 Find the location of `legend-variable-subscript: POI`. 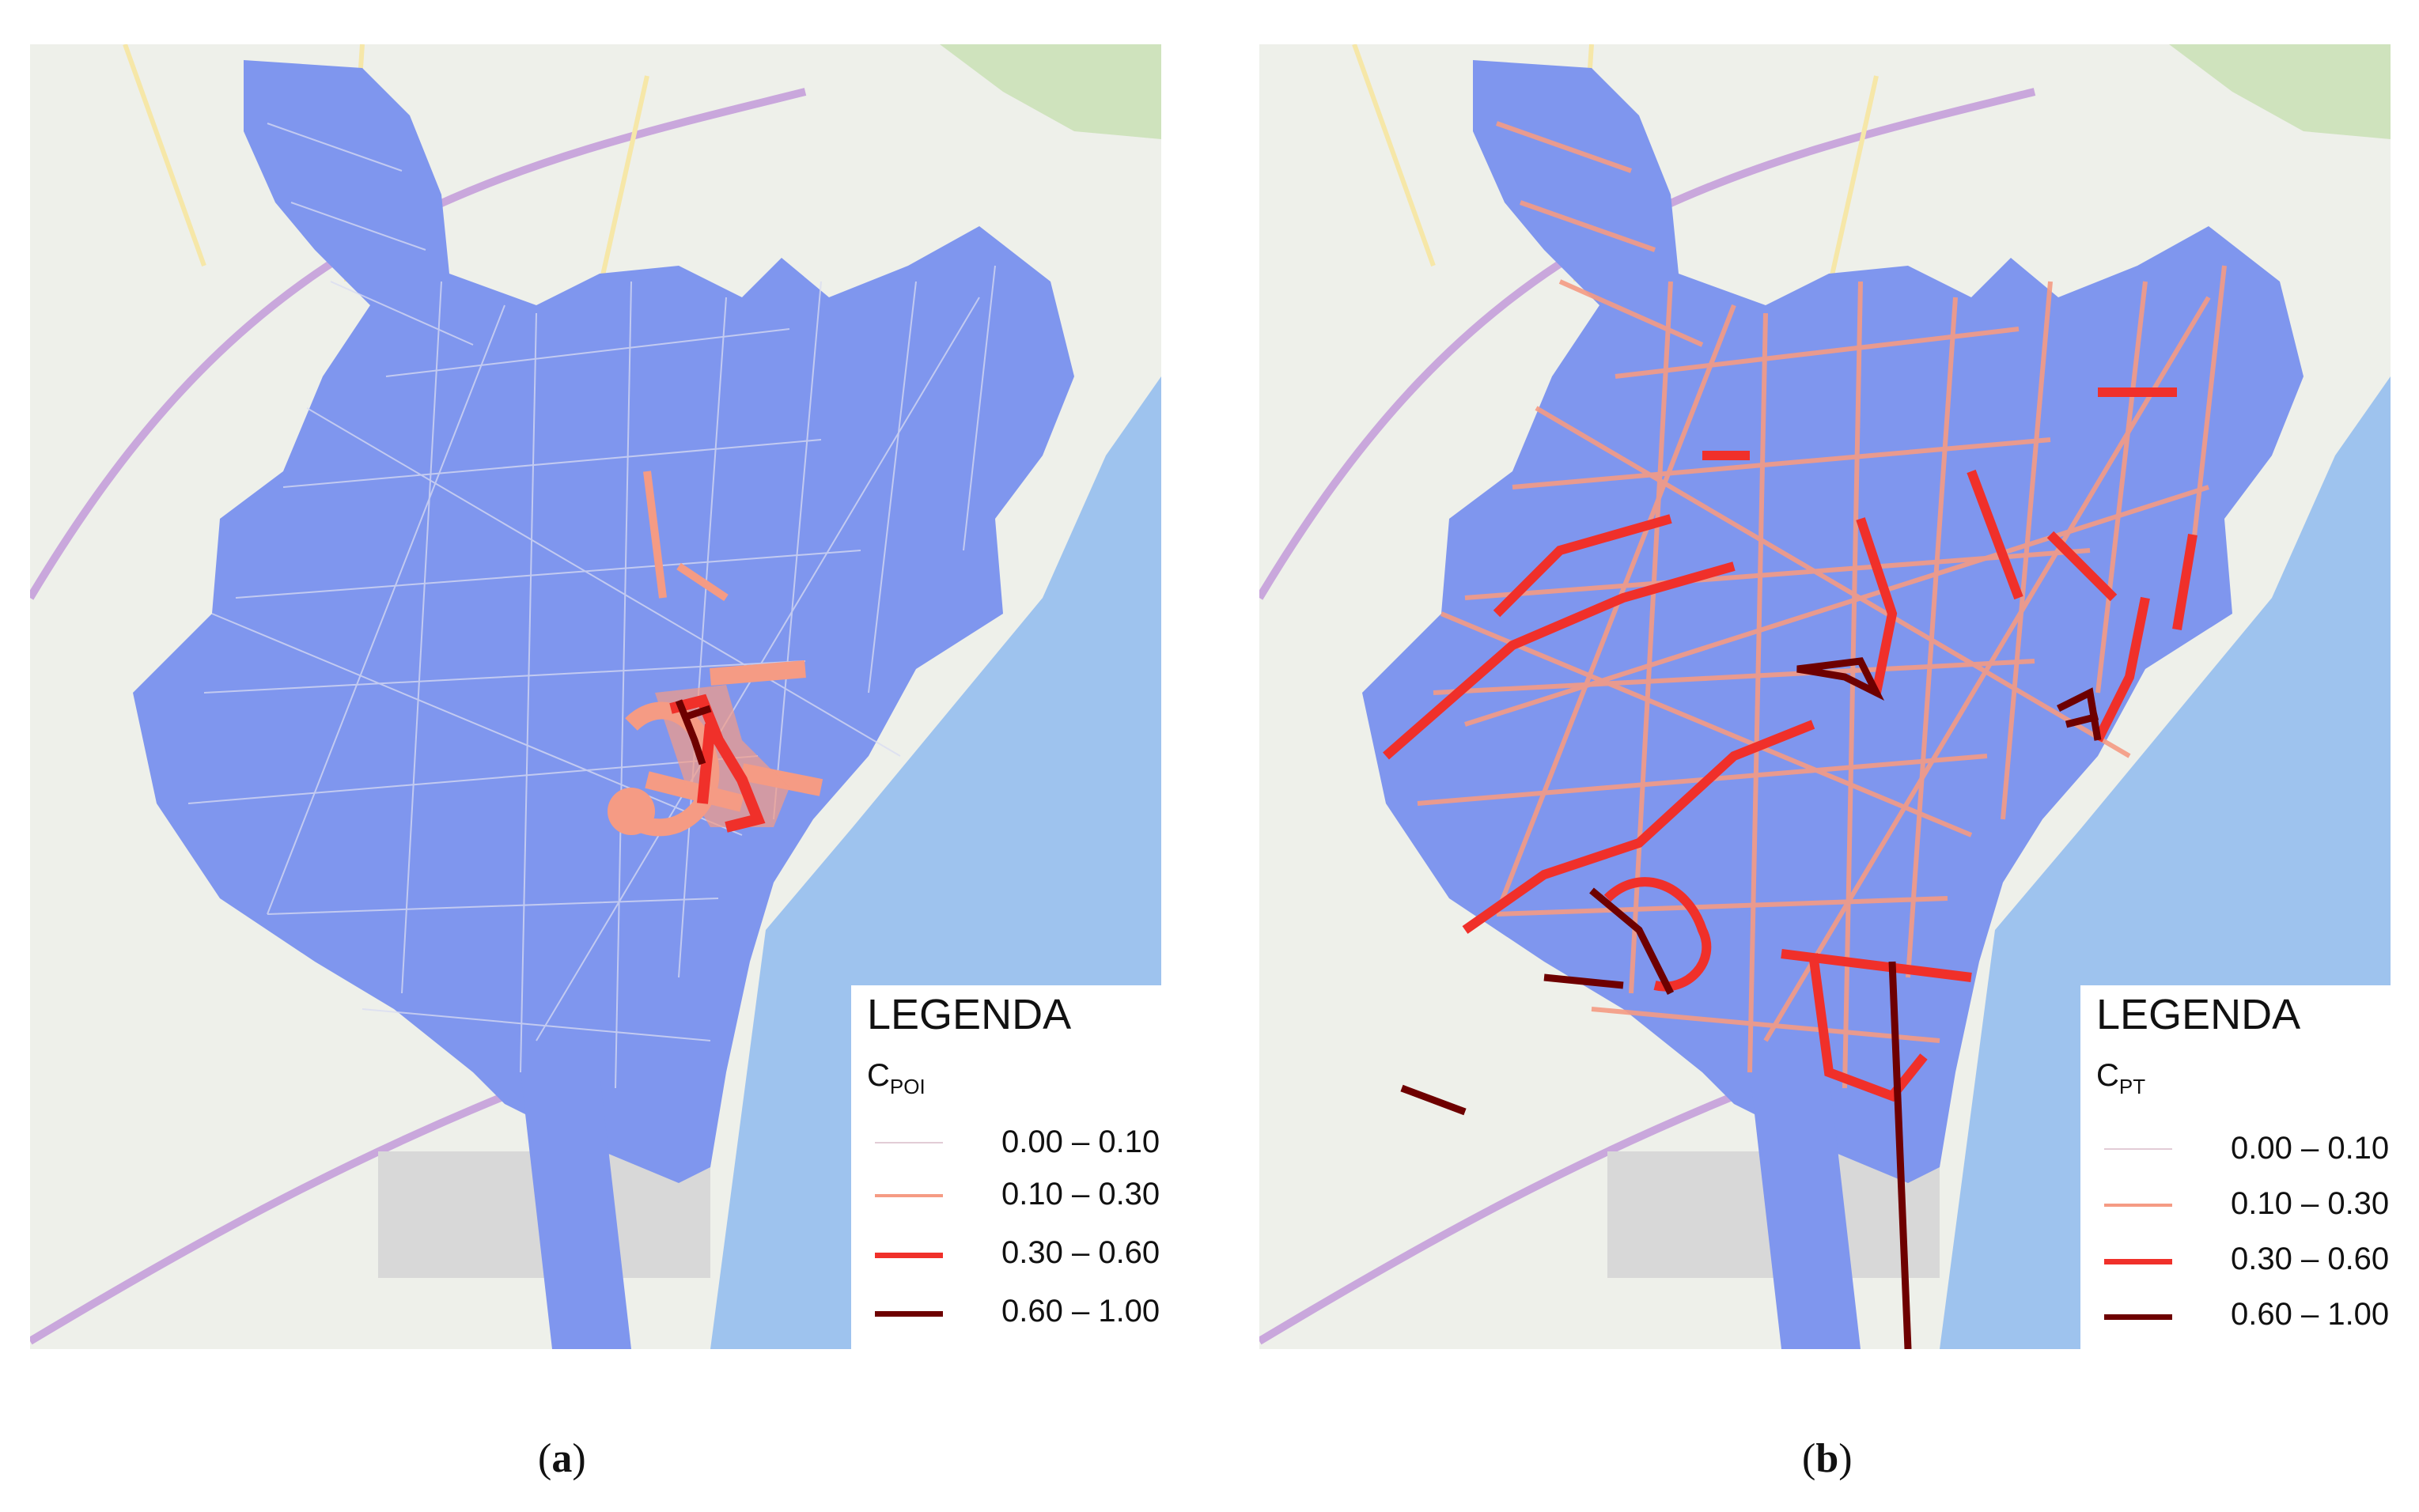

legend-variable-subscript: POI is located at coordinates (907, 1086).